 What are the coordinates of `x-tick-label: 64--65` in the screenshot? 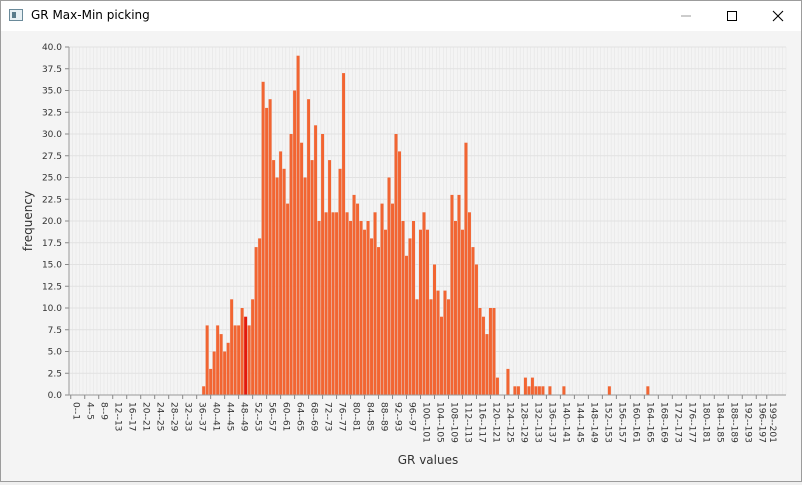 It's located at (300, 416).